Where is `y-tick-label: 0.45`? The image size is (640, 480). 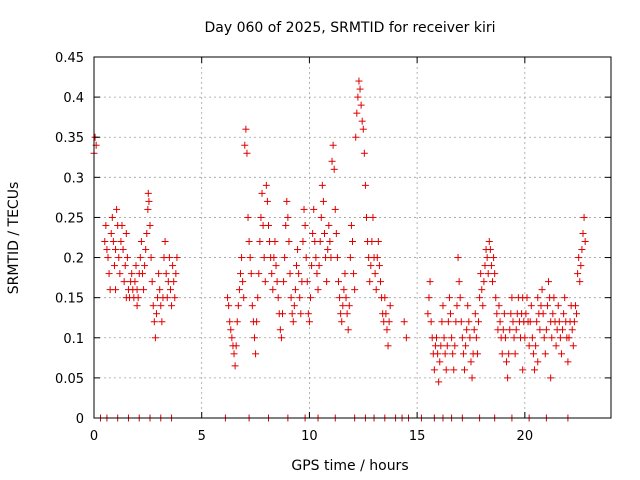 y-tick-label: 0.45 is located at coordinates (69, 58).